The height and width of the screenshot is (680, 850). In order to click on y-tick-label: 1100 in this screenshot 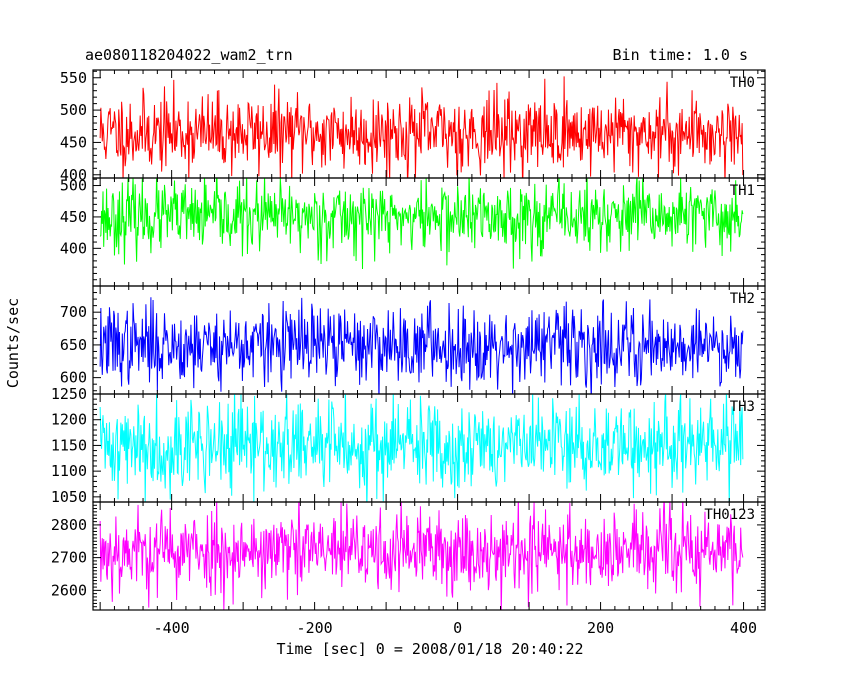, I will do `click(69, 471)`.